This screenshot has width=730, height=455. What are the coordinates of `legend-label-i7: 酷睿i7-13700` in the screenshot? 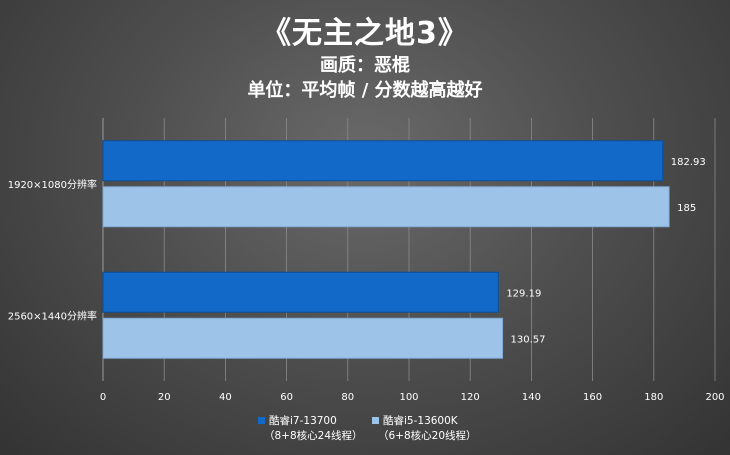 It's located at (303, 421).